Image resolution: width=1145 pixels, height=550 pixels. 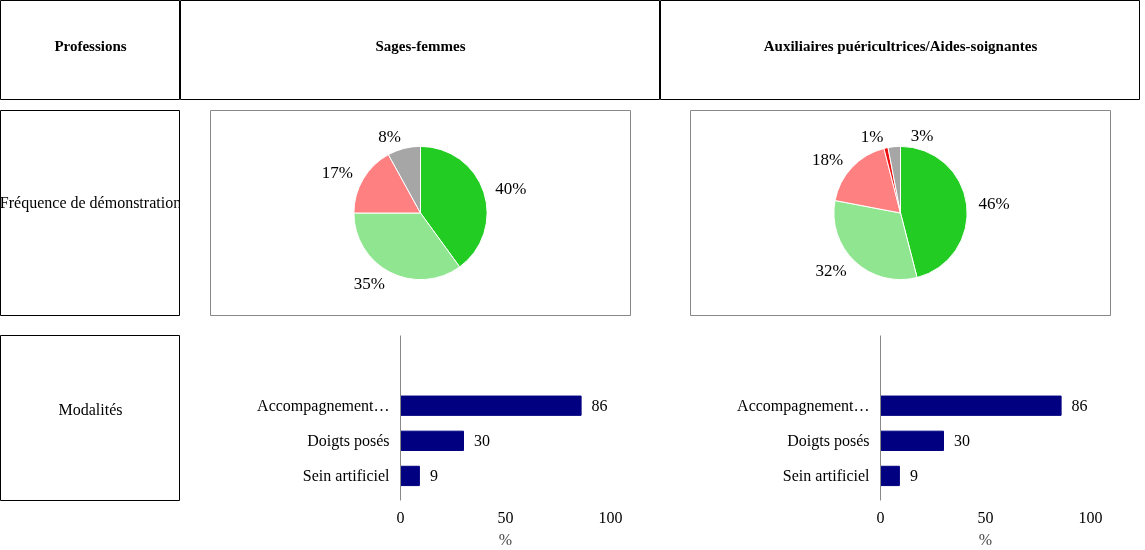 I want to click on text: Auxiliaires puéricultrices/Aides-soignantes, so click(x=900, y=45).